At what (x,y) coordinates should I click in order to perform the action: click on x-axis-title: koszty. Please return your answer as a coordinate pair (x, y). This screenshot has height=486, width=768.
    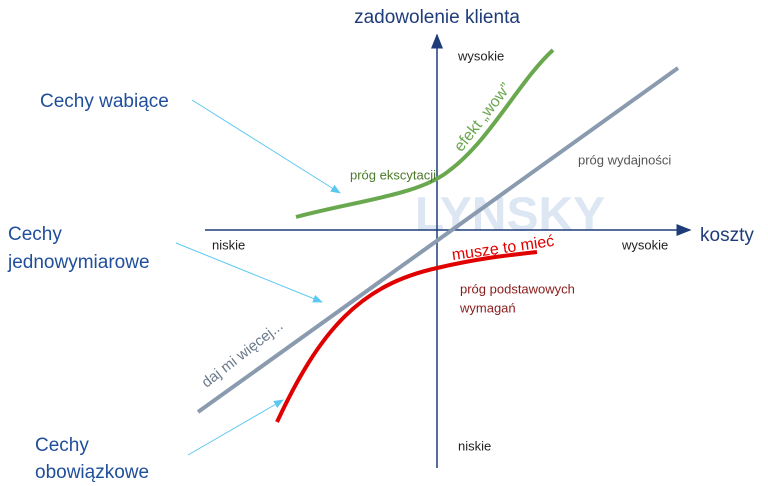
    Looking at the image, I should click on (727, 235).